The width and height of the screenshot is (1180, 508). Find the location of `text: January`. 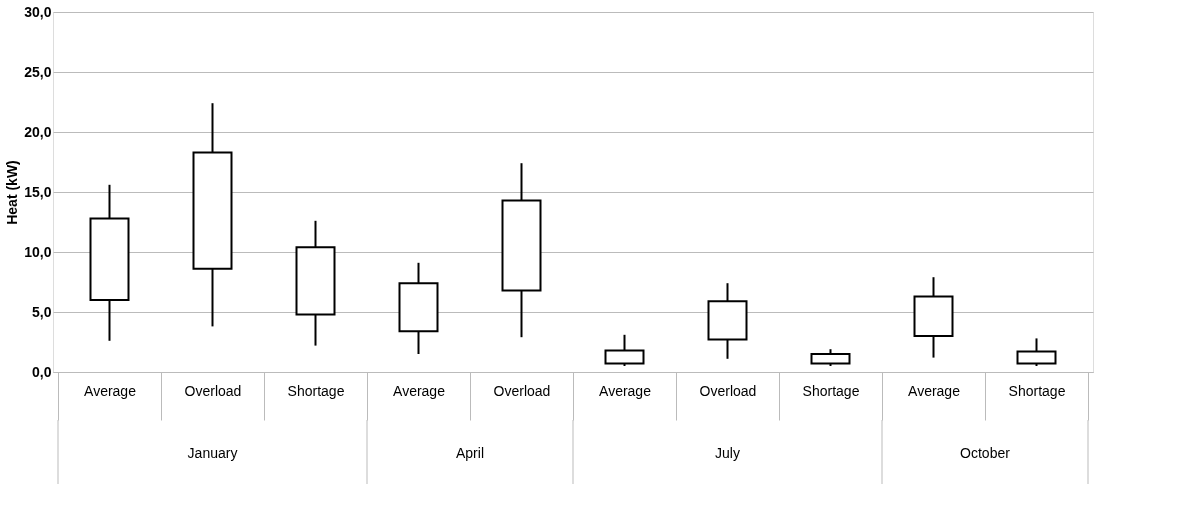

text: January is located at coordinates (212, 453).